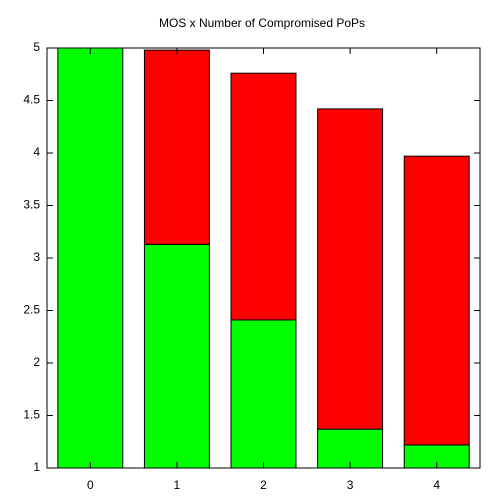 The height and width of the screenshot is (500, 500). Describe the element at coordinates (36, 467) in the screenshot. I see `y-tick-label: 1` at that location.